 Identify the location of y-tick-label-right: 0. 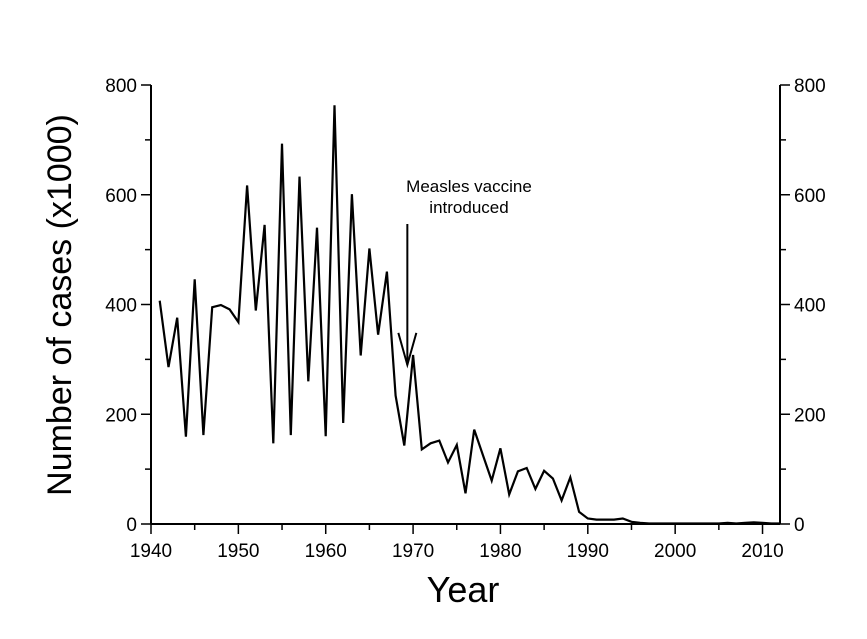
(799, 525).